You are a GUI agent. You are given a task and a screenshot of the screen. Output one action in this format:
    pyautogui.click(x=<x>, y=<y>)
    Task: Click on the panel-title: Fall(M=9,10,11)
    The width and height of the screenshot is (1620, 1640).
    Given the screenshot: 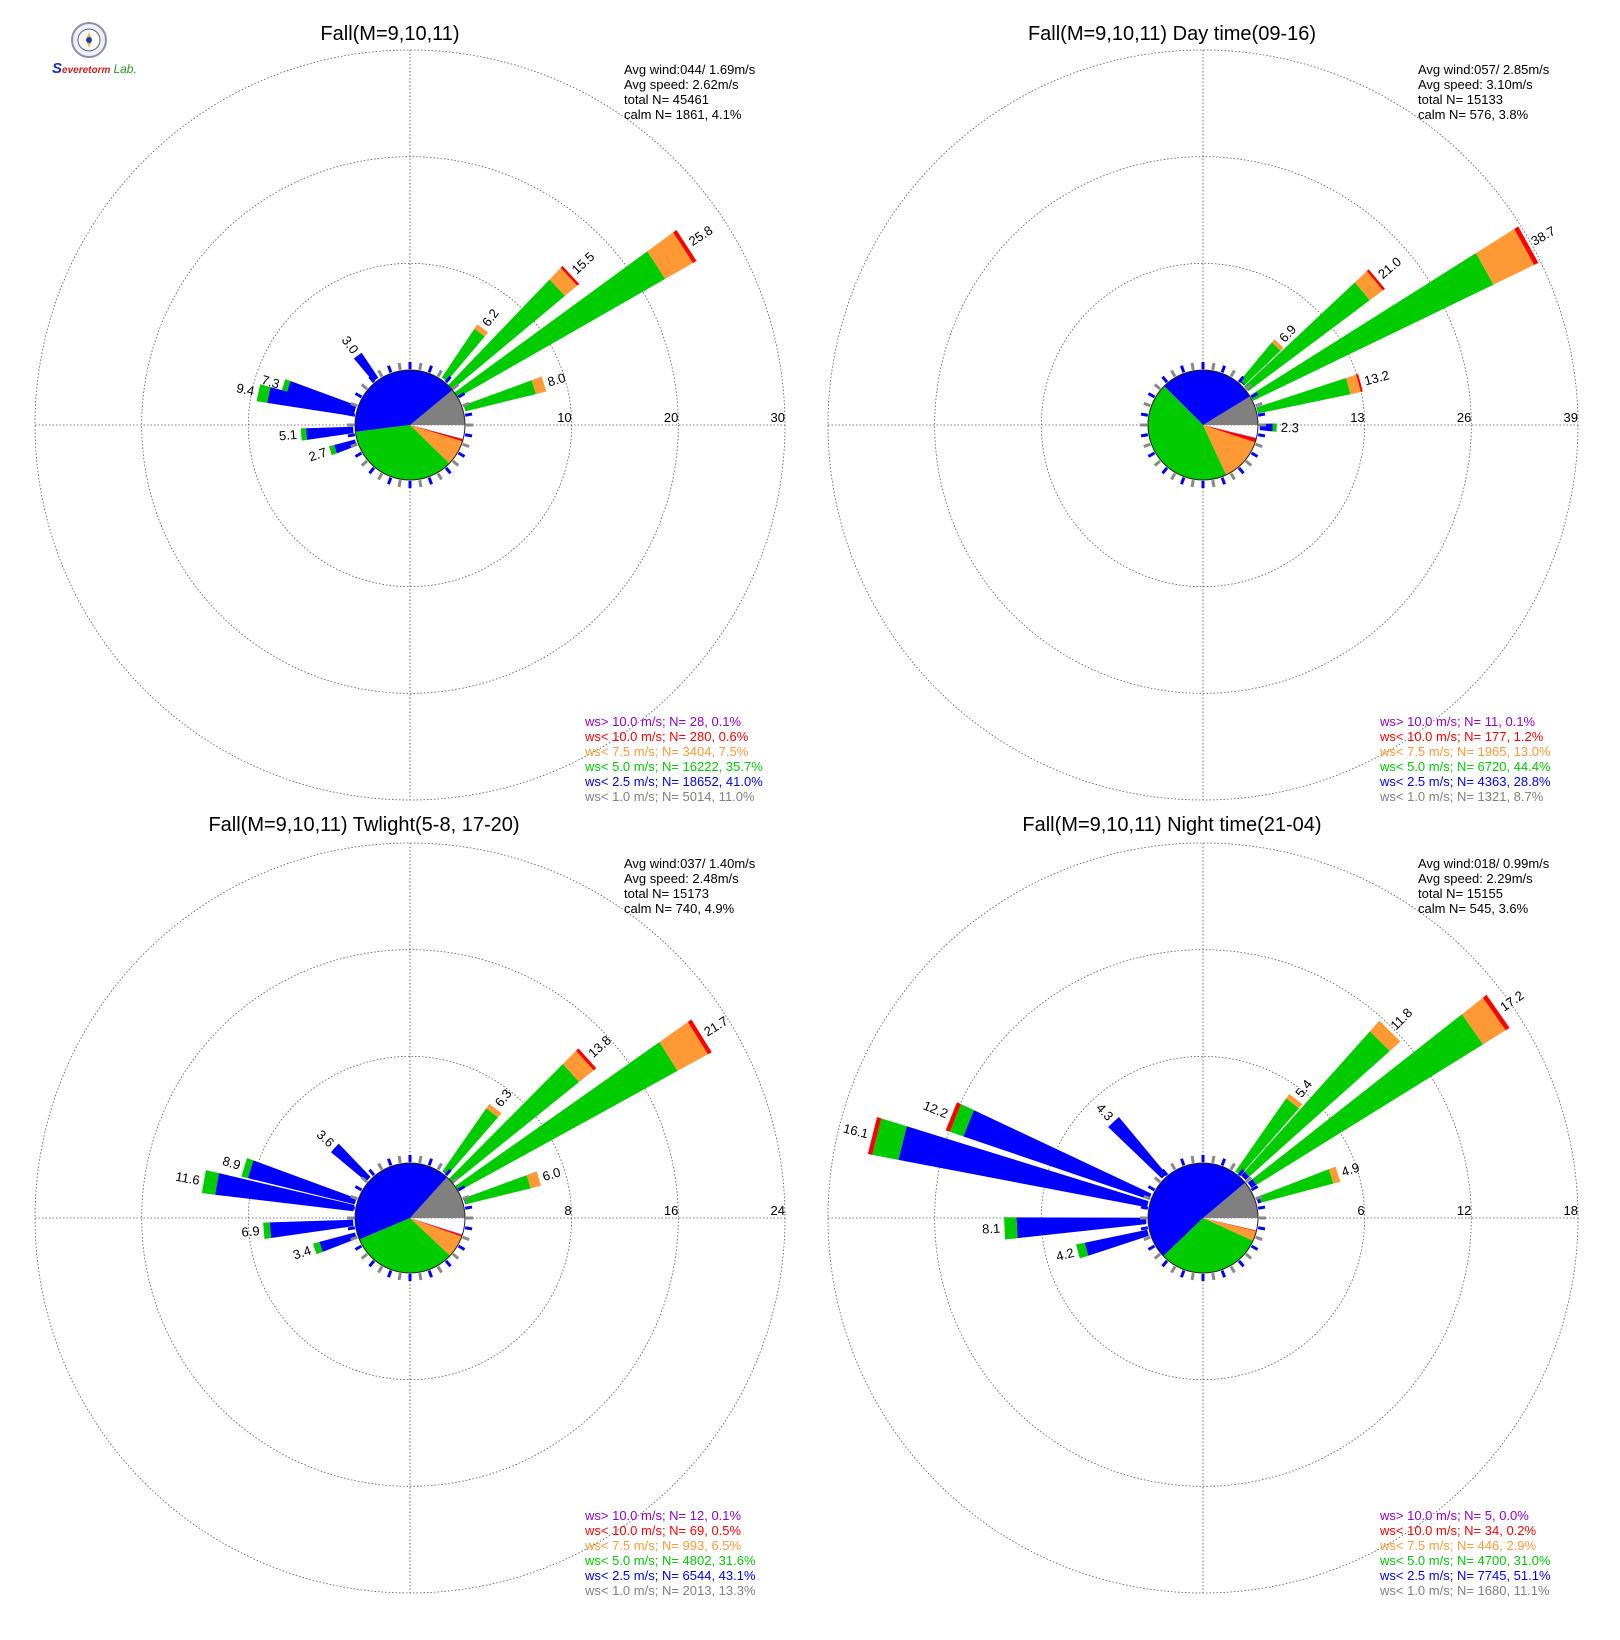 What is the action you would take?
    pyautogui.click(x=389, y=34)
    